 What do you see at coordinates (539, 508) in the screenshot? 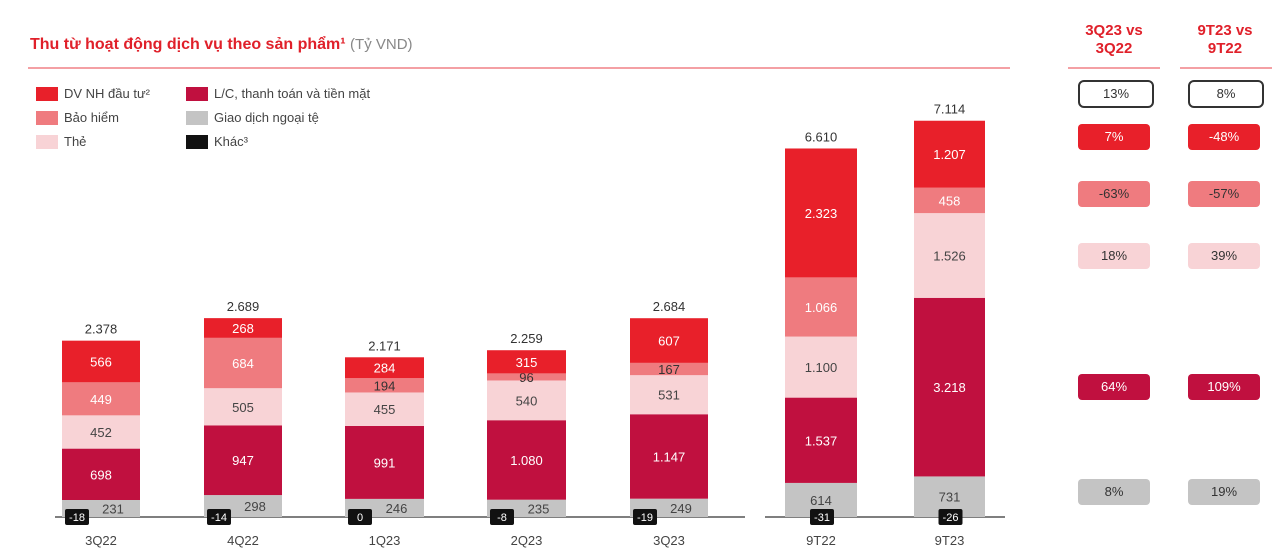
I see `segment-label: 235` at bounding box center [539, 508].